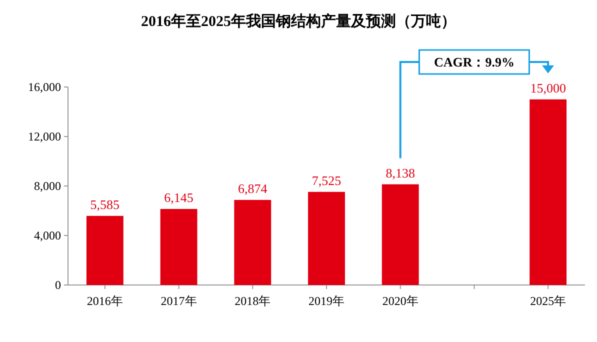 The image size is (597, 342). What do you see at coordinates (327, 180) in the screenshot?
I see `data-label: 7,525` at bounding box center [327, 180].